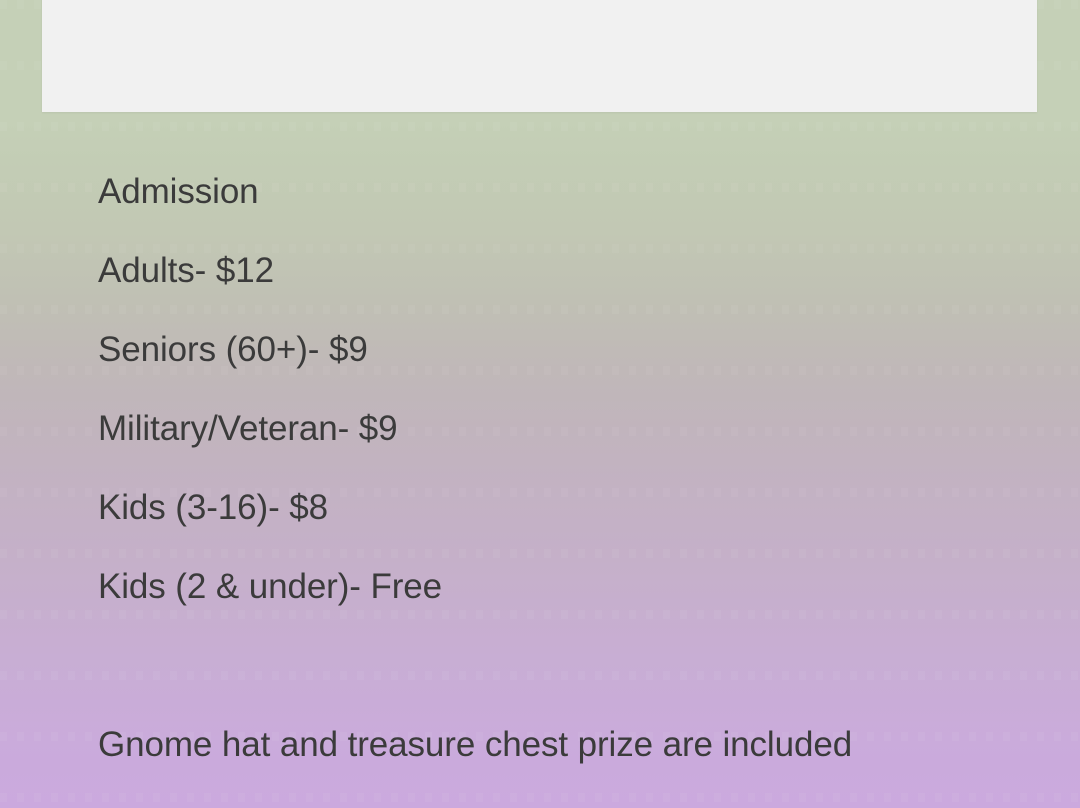 The height and width of the screenshot is (808, 1080). I want to click on answer-line: Seniors (60+)- $9, so click(233, 349).